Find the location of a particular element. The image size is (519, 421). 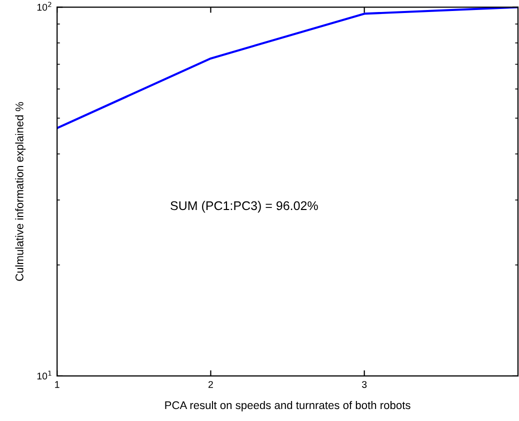

y-axis-title: Culmulative information explained % is located at coordinates (20, 191).